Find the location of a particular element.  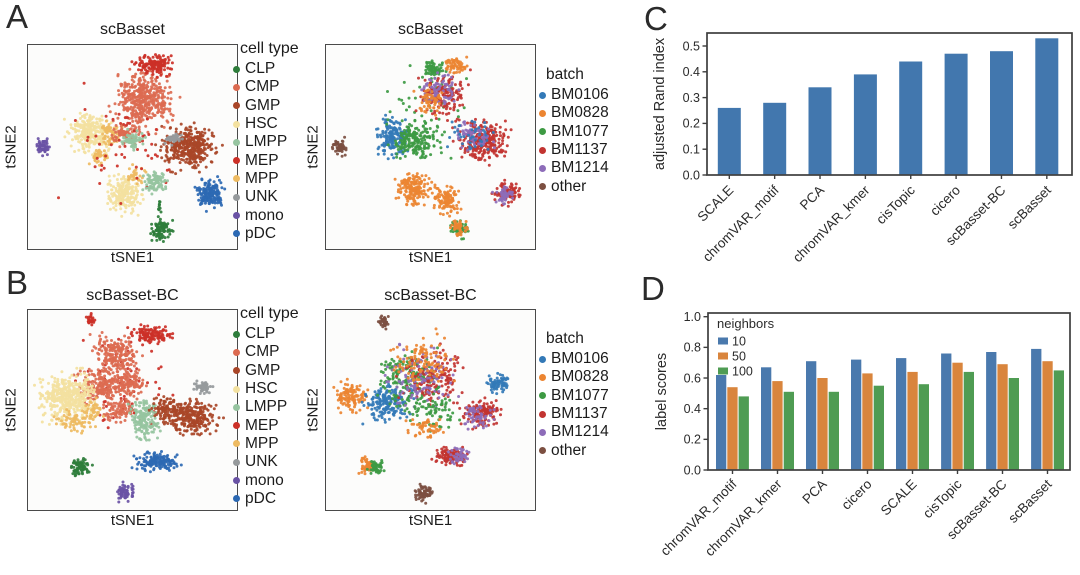

legend-item-pDC: pDC is located at coordinates (266, 499).